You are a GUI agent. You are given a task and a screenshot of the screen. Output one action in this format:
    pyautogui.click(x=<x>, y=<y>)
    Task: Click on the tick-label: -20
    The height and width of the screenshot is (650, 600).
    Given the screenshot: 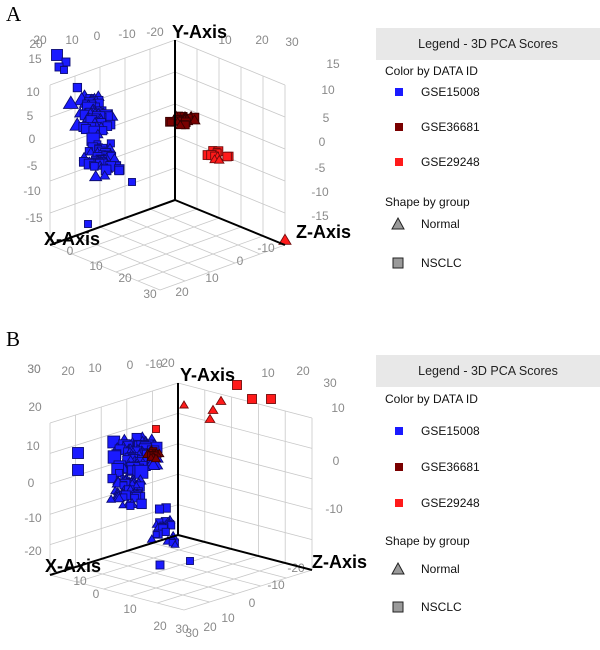 What is the action you would take?
    pyautogui.click(x=166, y=363)
    